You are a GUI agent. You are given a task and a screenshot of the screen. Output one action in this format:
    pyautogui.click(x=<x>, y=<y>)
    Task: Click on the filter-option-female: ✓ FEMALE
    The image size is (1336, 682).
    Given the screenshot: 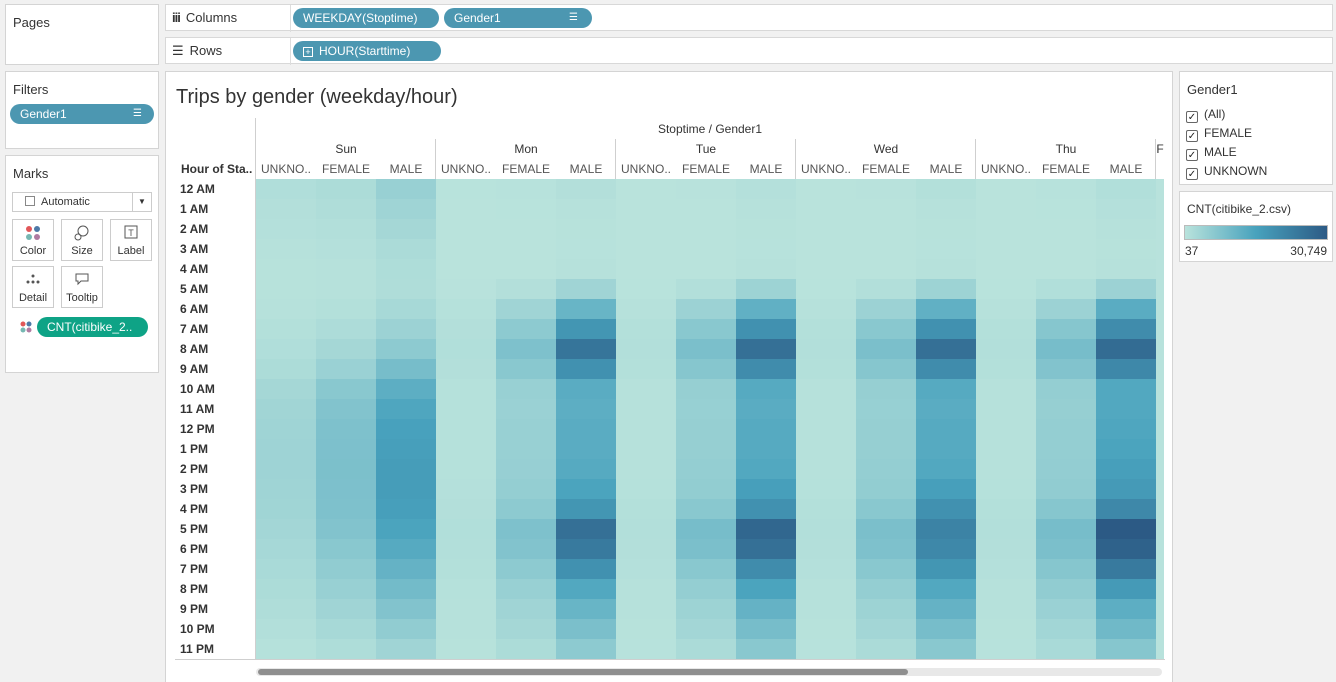 What is the action you would take?
    pyautogui.click(x=1219, y=134)
    